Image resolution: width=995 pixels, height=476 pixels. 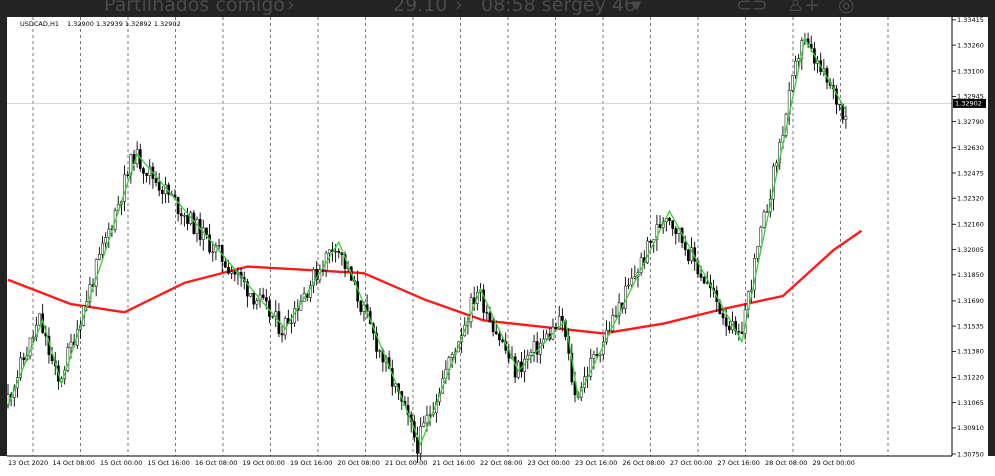 What do you see at coordinates (28, 463) in the screenshot?
I see `x-tick-label: 13 Oct 2020` at bounding box center [28, 463].